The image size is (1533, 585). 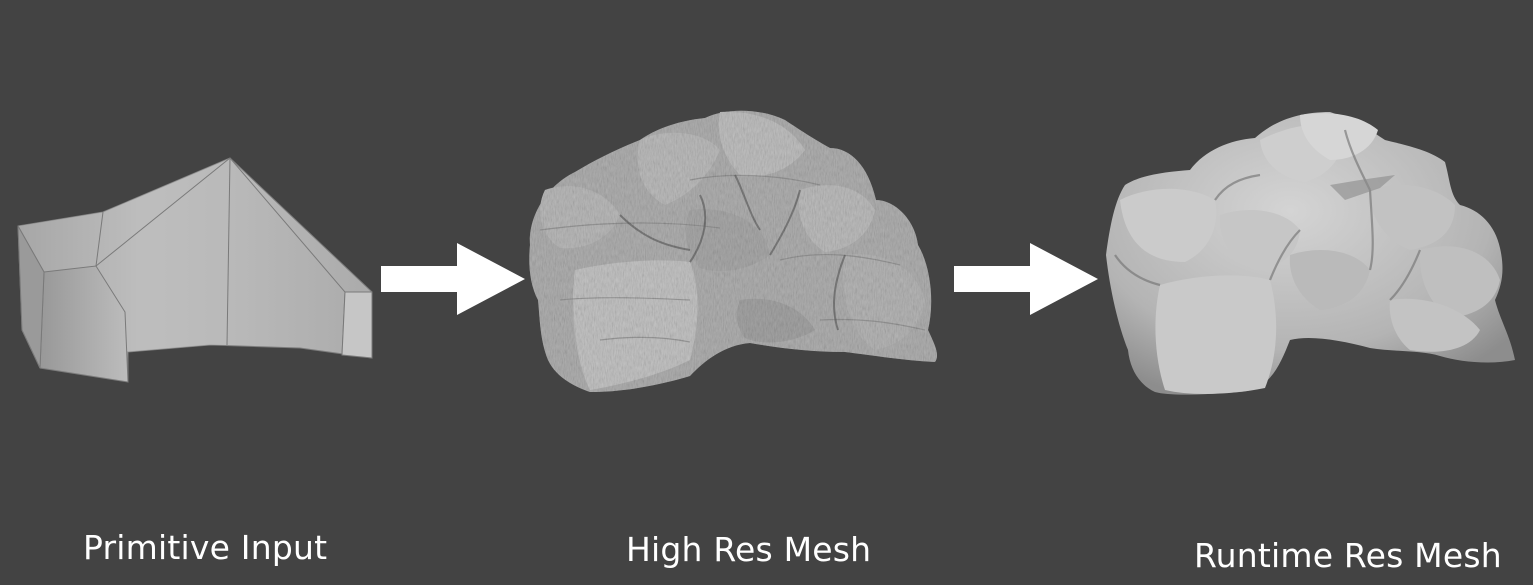 I want to click on stage-label-primitive-input: Primitive Input, so click(x=205, y=547).